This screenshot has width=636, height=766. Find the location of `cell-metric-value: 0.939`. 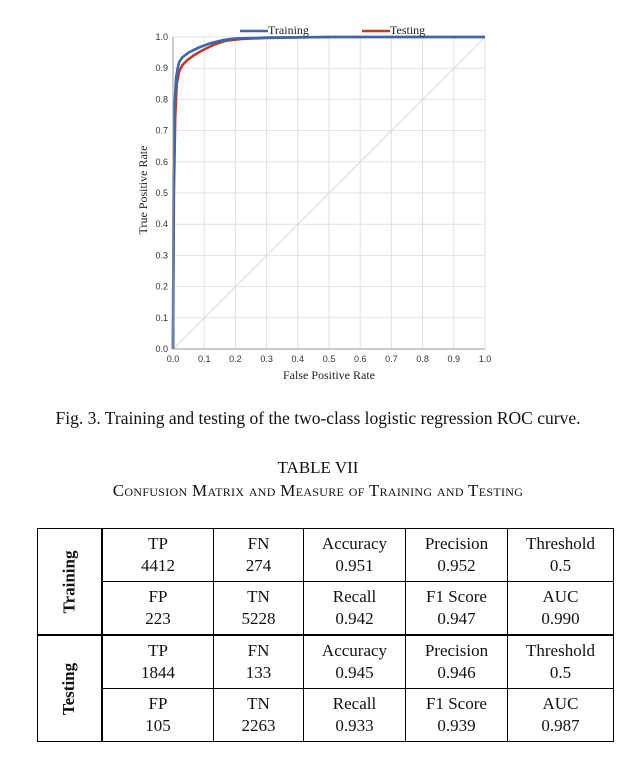

cell-metric-value: 0.939 is located at coordinates (456, 725).